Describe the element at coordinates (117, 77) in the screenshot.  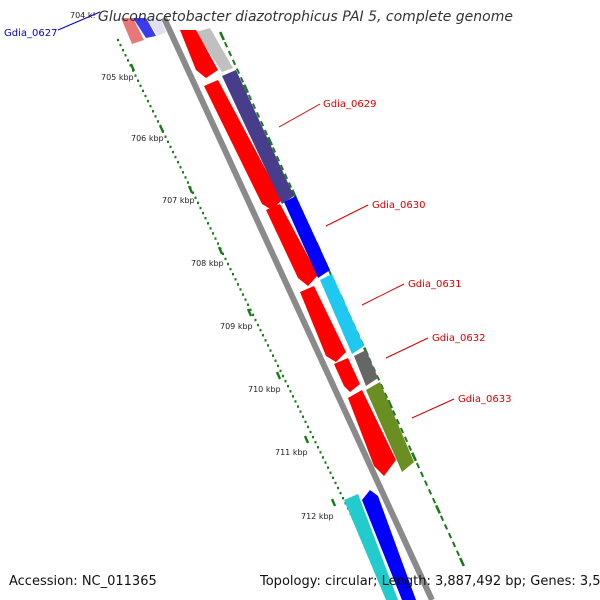
I see `tick-label-705: 705 kbp` at that location.